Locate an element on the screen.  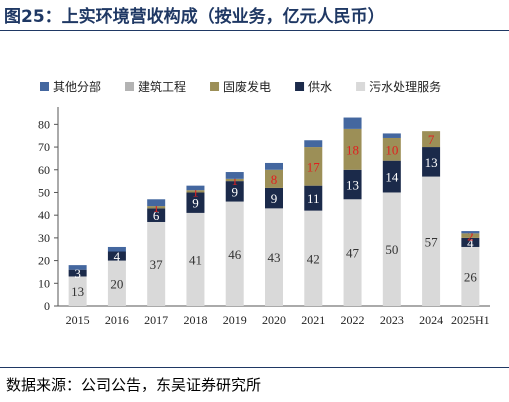
data-label: 20 is located at coordinates (116, 283).